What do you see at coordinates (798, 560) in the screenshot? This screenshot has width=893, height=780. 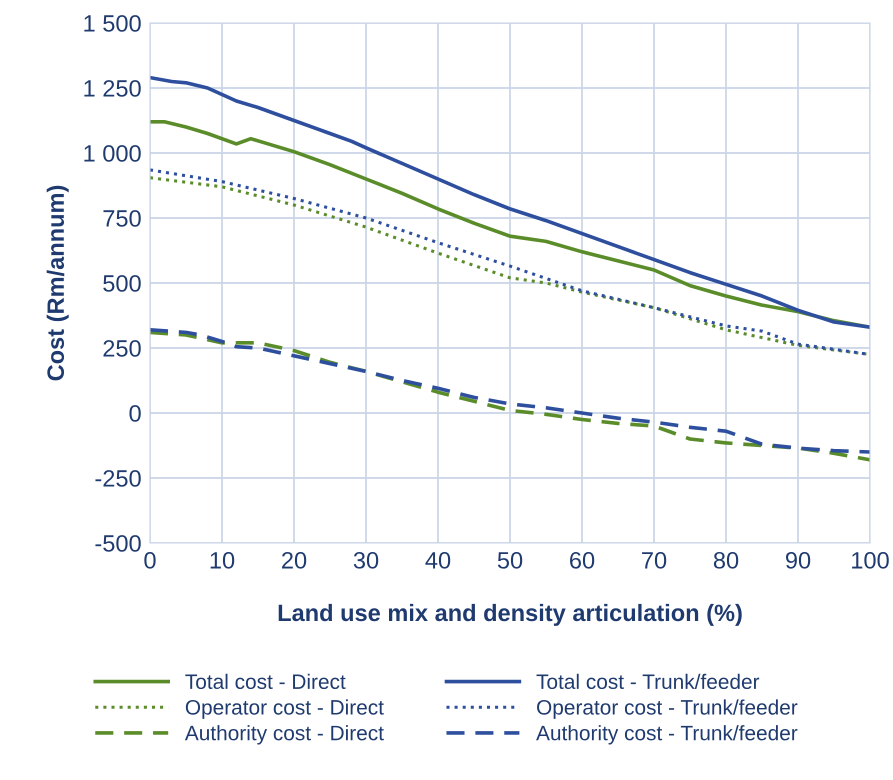 I see `x-tick-label: 90` at bounding box center [798, 560].